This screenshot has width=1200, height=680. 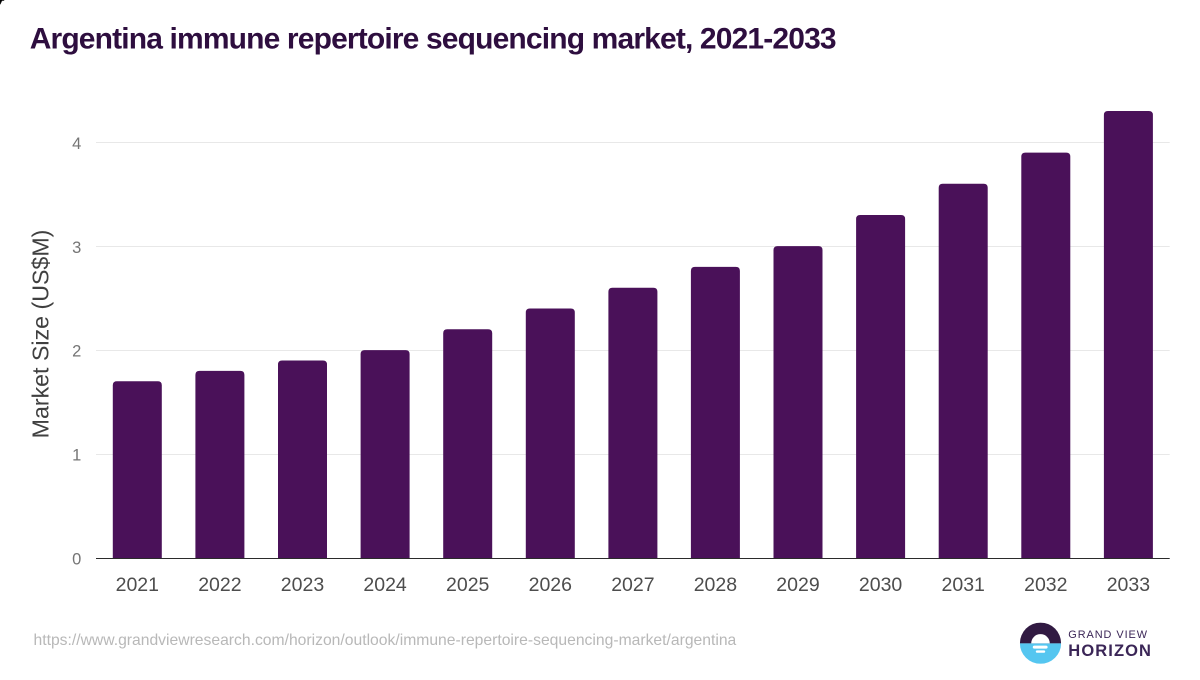 I want to click on svg-text: 2027, so click(x=632, y=585).